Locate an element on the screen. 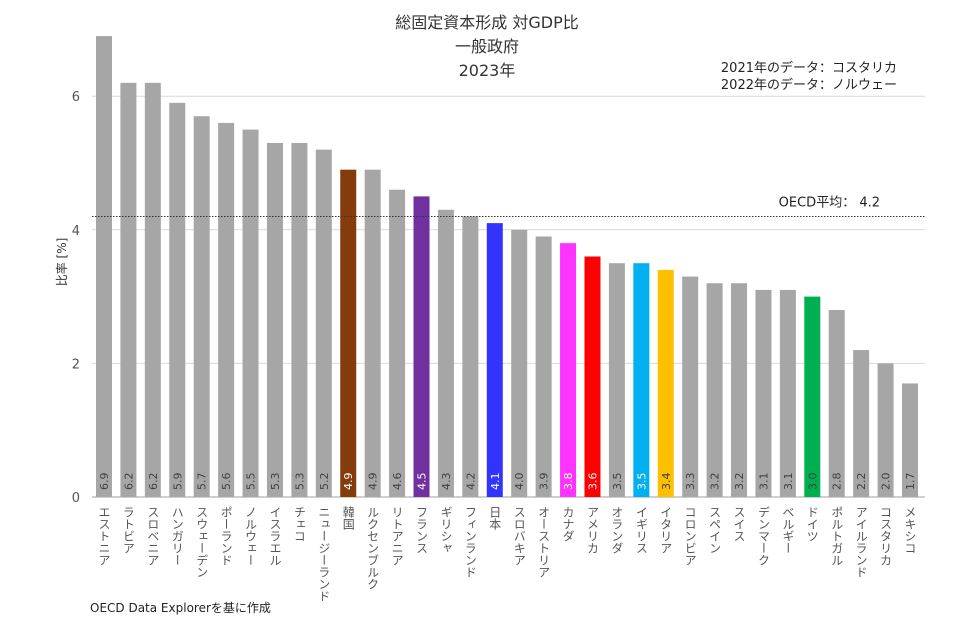  x-tick-label: オーストリア is located at coordinates (544, 542).